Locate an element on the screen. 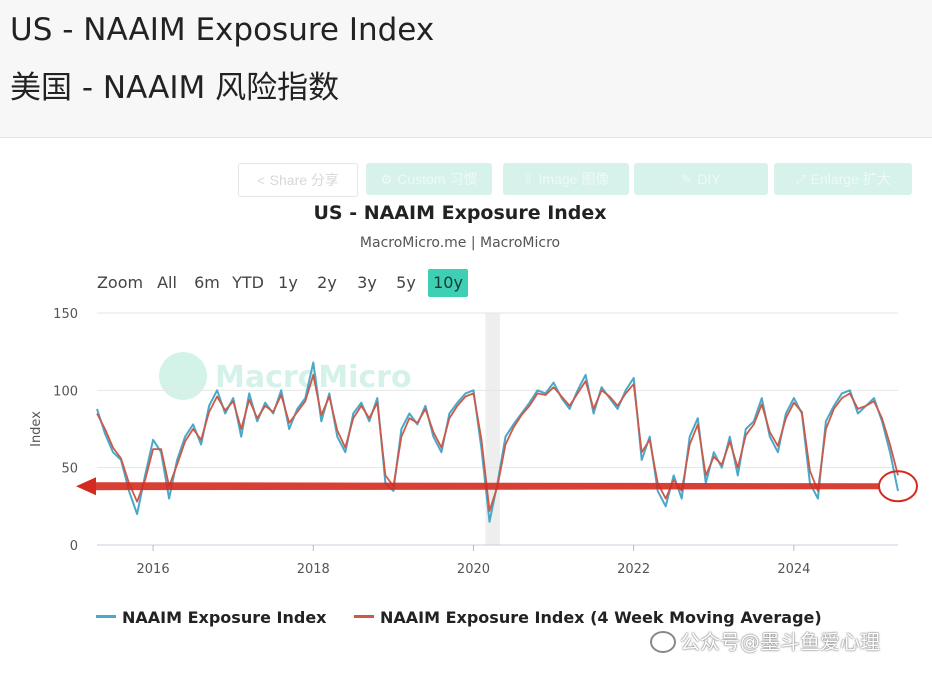 The width and height of the screenshot is (932, 680). macromicro-logo-icon is located at coordinates (183, 376).